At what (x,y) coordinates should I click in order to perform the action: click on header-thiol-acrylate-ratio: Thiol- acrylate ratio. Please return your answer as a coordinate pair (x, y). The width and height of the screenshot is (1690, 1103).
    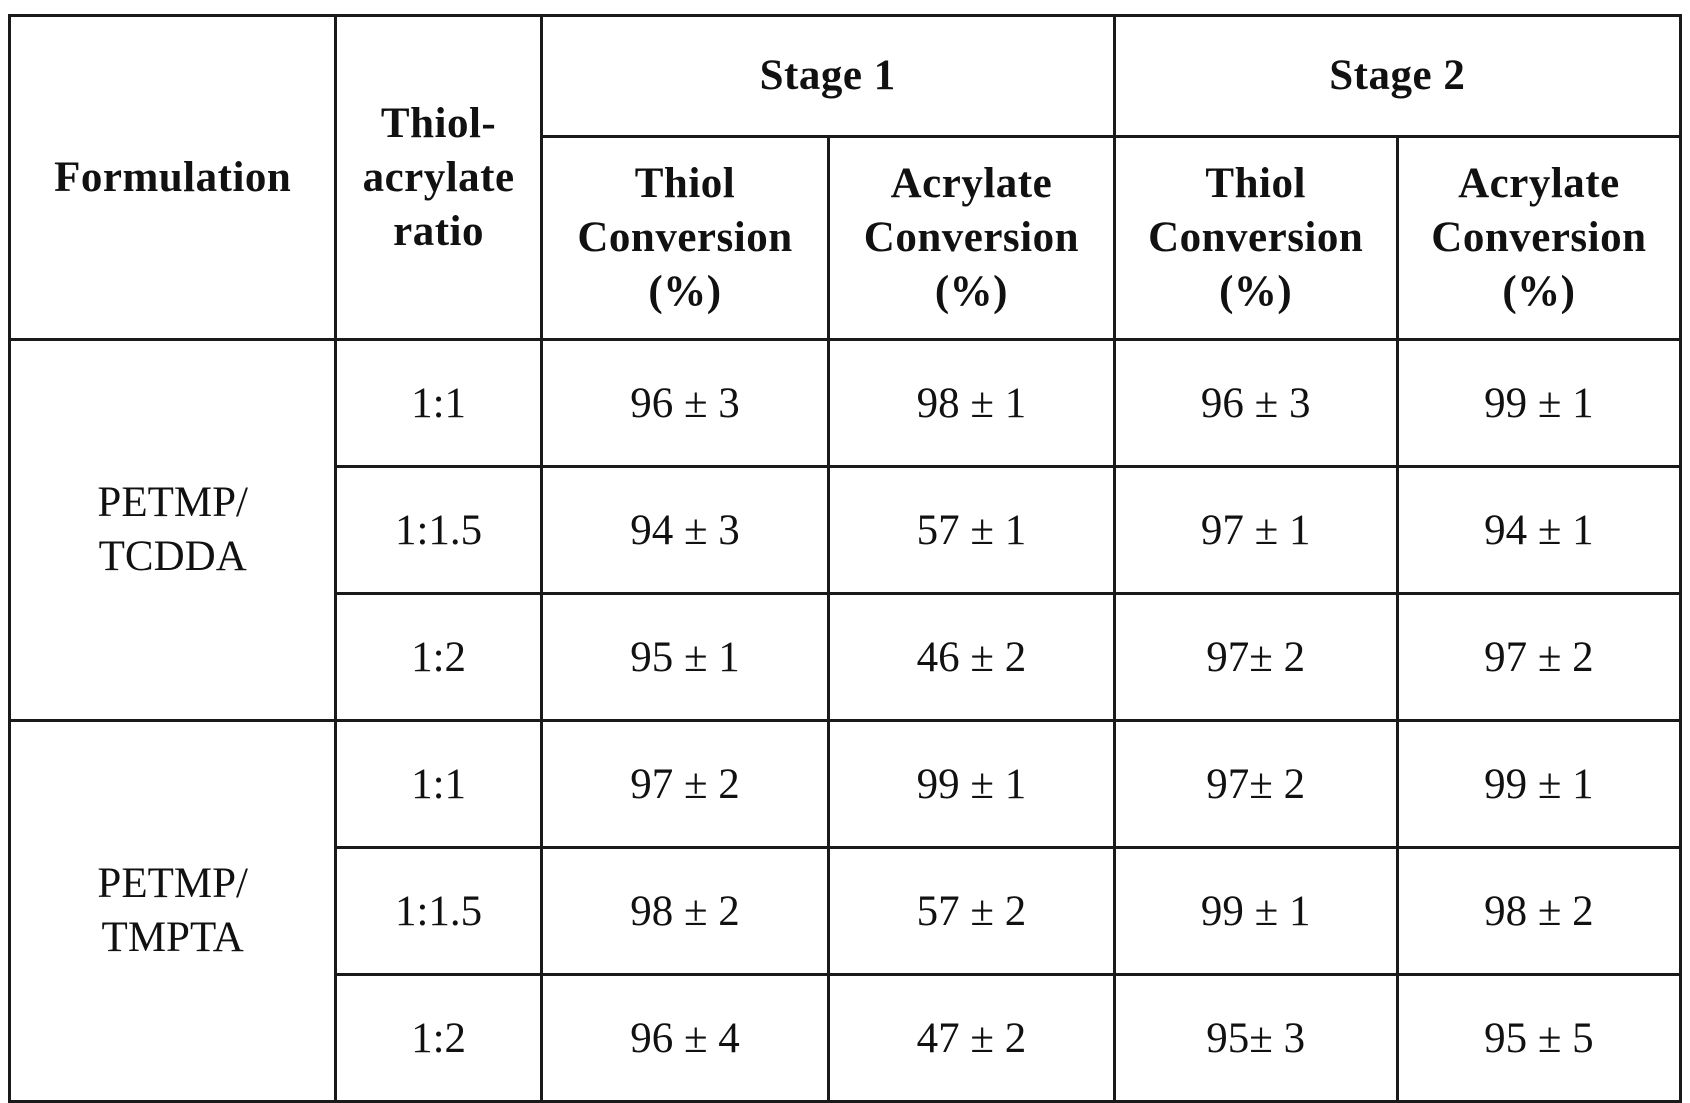
    Looking at the image, I should click on (438, 178).